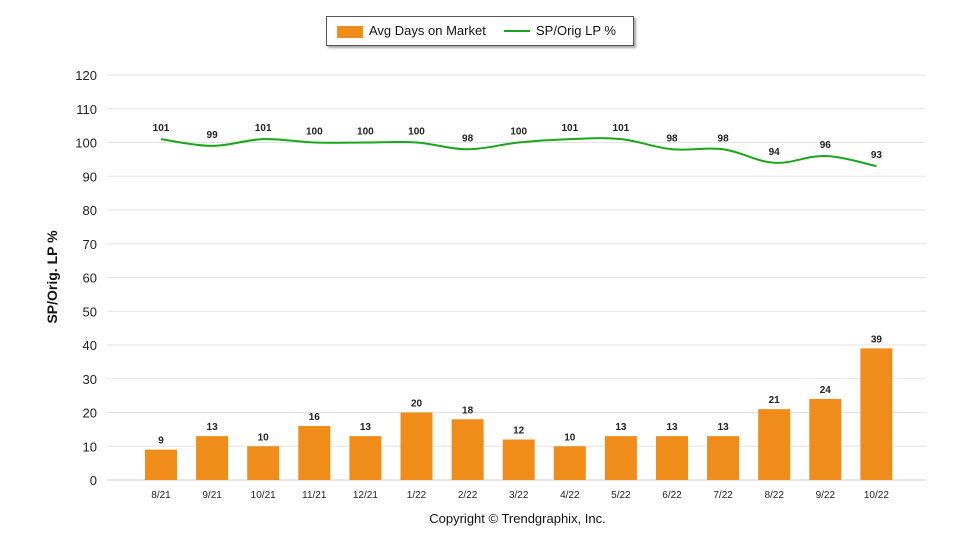 This screenshot has height=550, width=960. I want to click on line-data-label: 99, so click(213, 135).